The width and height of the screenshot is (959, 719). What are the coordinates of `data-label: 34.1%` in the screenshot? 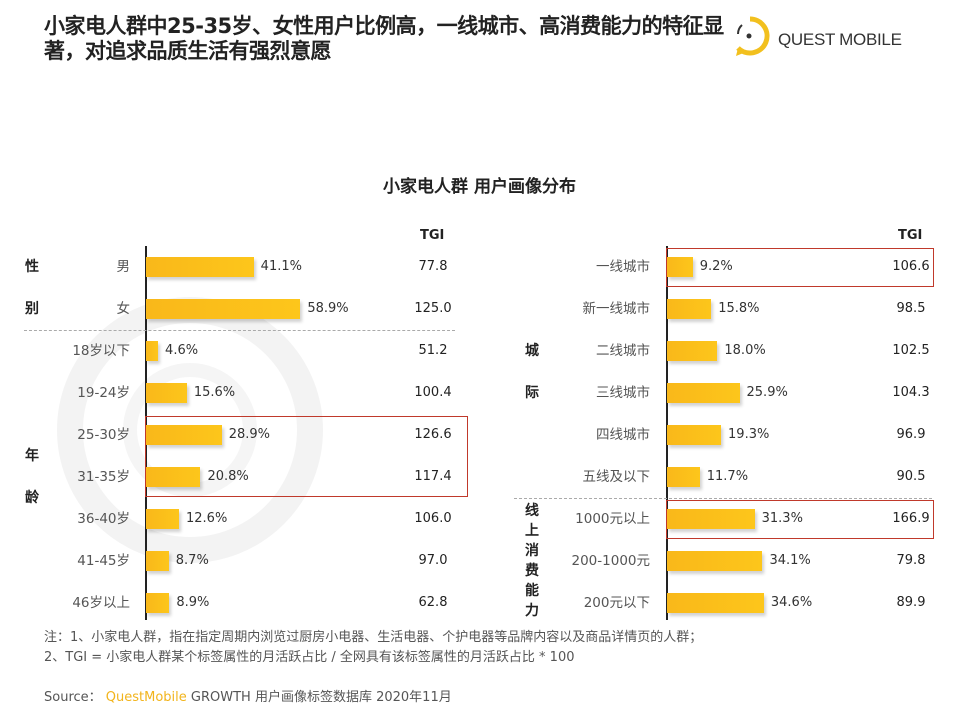 It's located at (790, 560).